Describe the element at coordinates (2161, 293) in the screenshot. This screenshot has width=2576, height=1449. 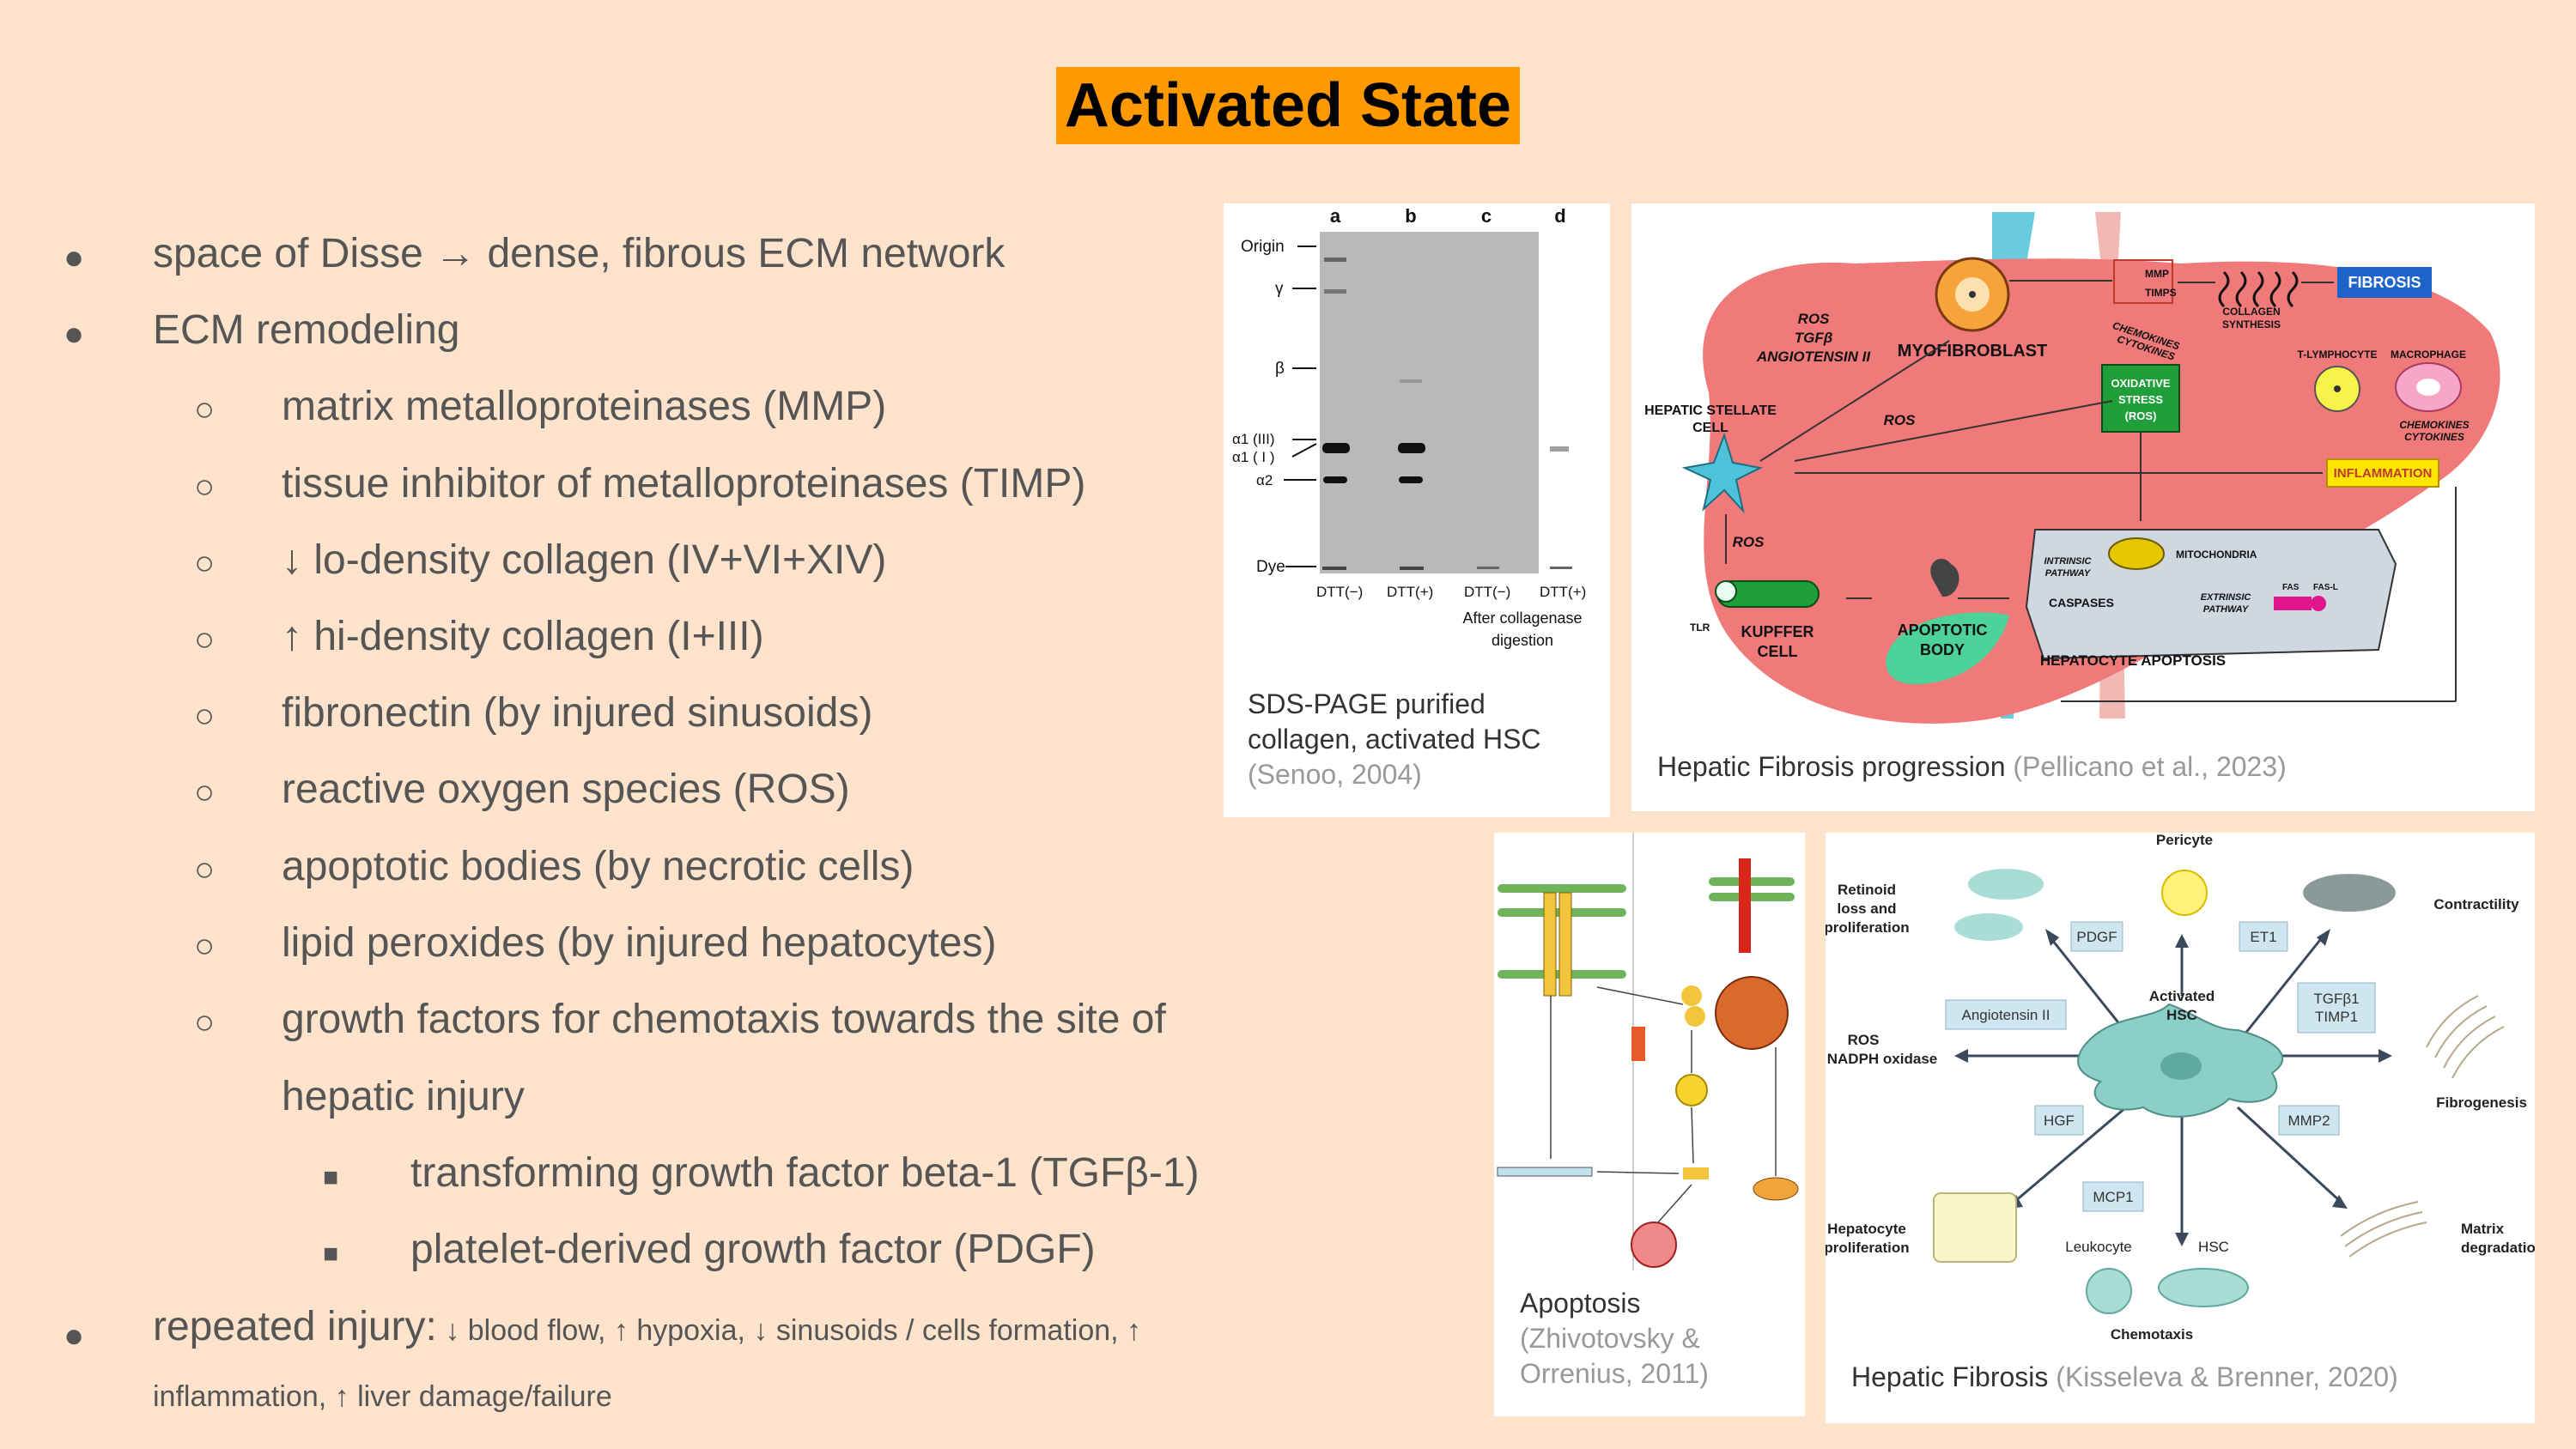
I see `label-timps: TIMPS` at that location.